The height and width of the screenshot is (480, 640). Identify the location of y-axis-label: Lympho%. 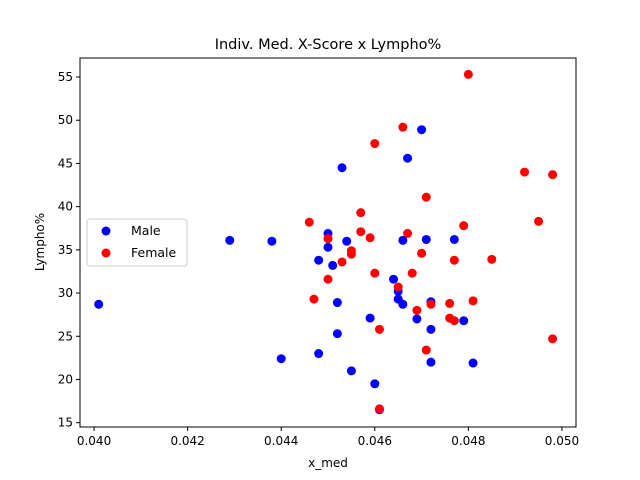
(40, 242).